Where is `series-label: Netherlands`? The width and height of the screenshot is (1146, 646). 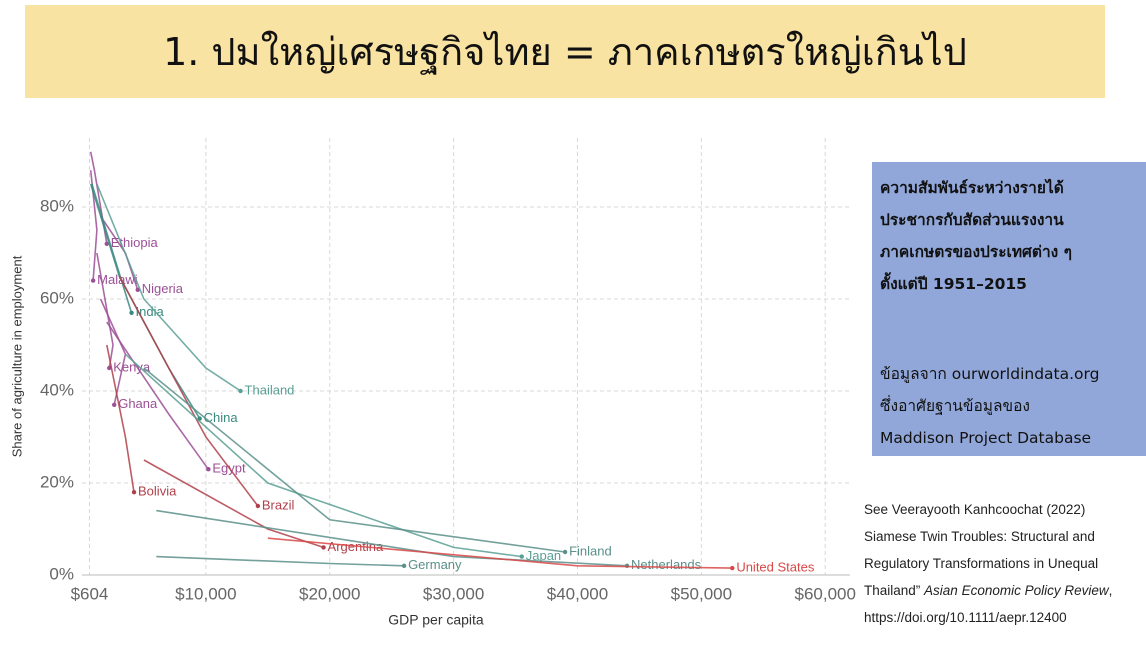
series-label: Netherlands is located at coordinates (666, 564).